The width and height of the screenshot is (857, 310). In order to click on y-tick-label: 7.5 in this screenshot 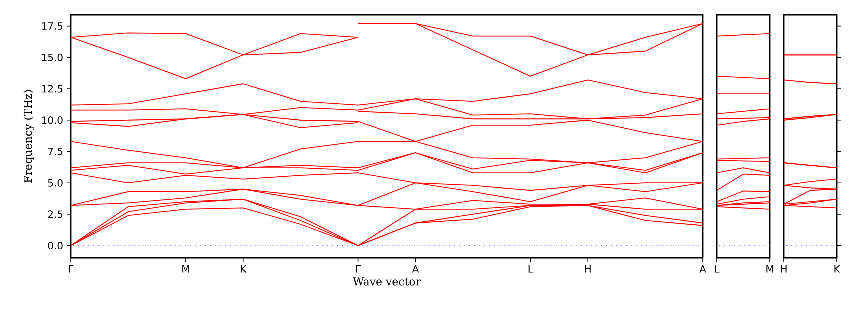, I will do `click(55, 152)`.